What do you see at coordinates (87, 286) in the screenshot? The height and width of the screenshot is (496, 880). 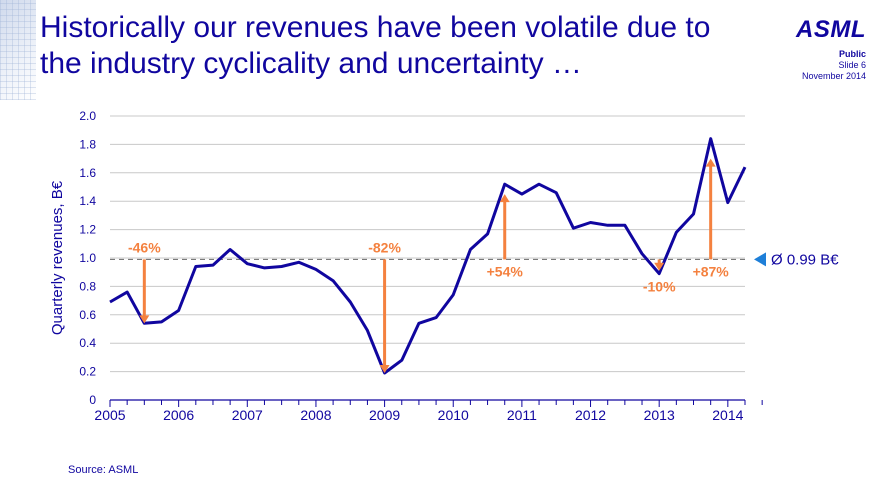 I see `y-tick-label: 0.8` at bounding box center [87, 286].